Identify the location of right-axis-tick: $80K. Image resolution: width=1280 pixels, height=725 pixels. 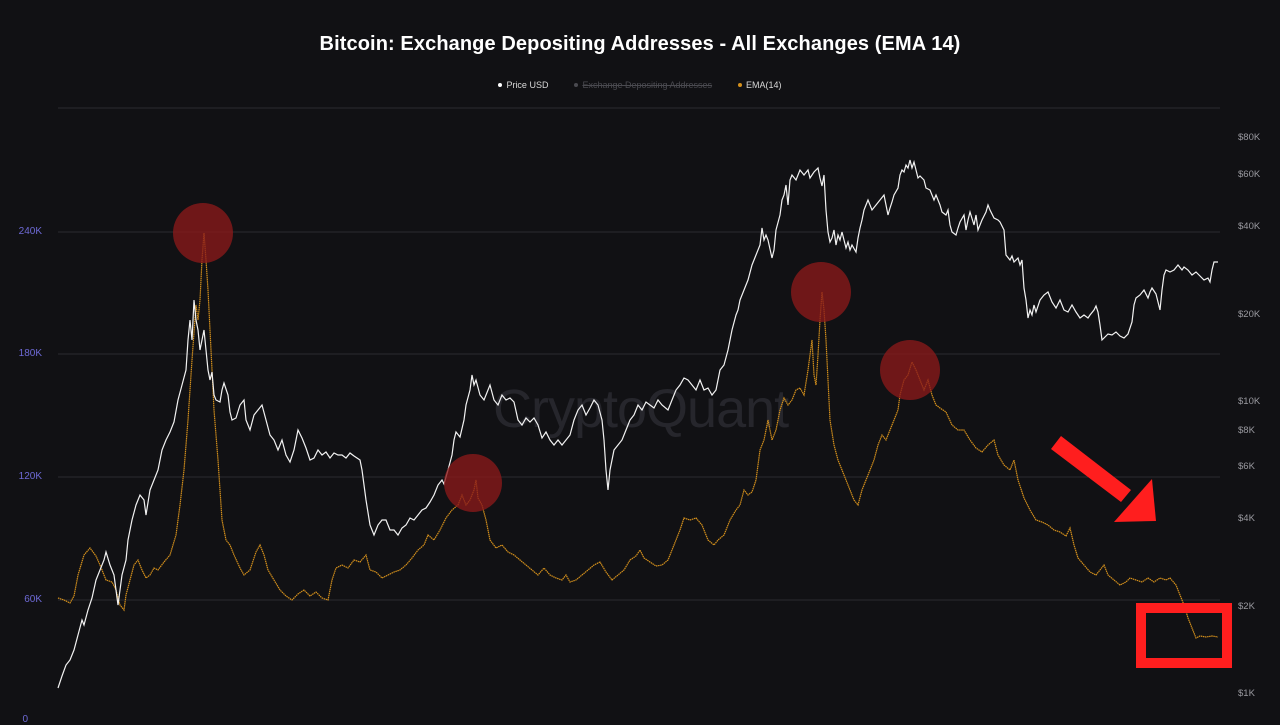
(1249, 137).